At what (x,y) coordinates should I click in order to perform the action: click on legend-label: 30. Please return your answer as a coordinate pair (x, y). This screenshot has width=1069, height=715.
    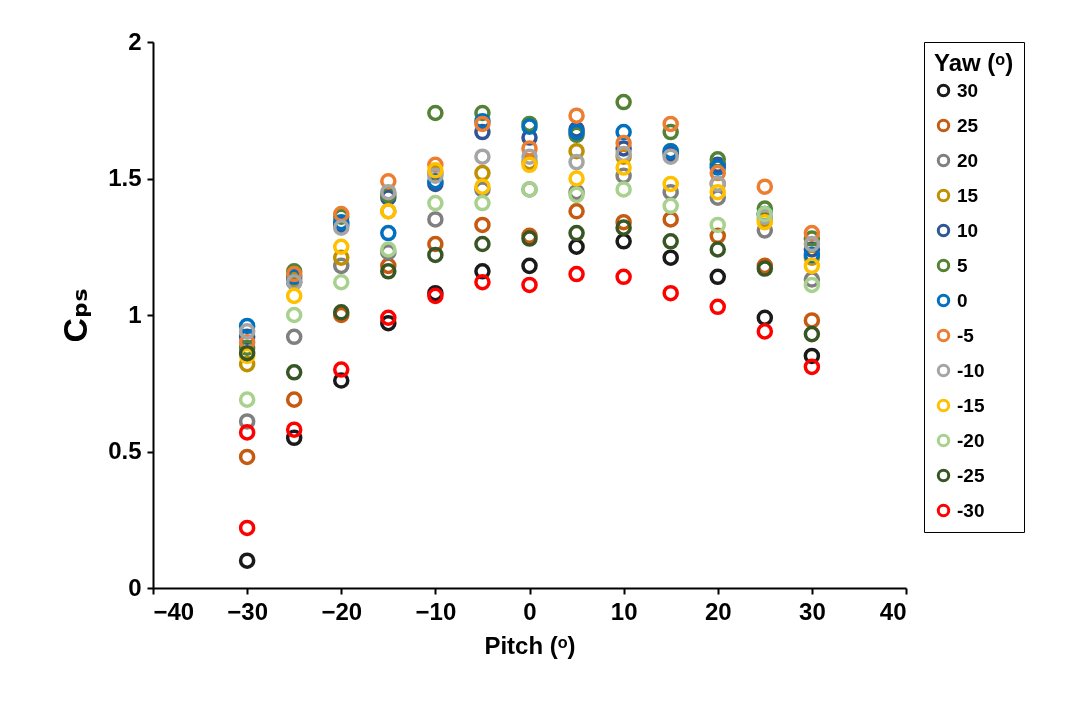
    Looking at the image, I should click on (968, 90).